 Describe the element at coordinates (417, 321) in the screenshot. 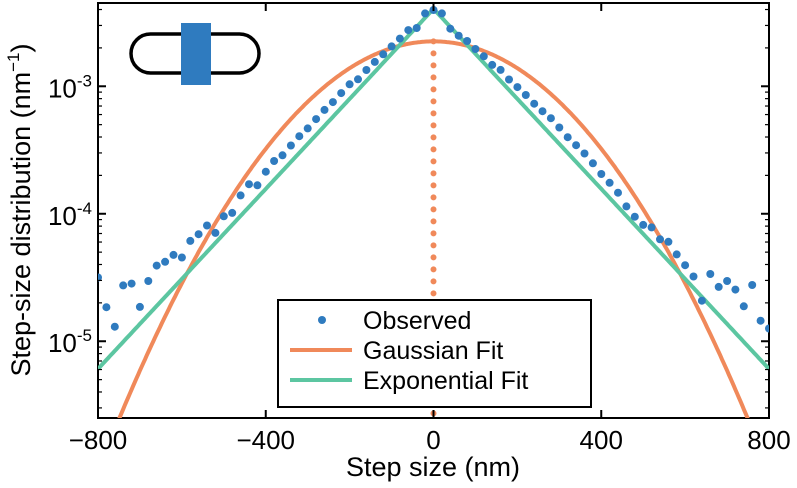

I see `legend-label-observed: Observed` at that location.